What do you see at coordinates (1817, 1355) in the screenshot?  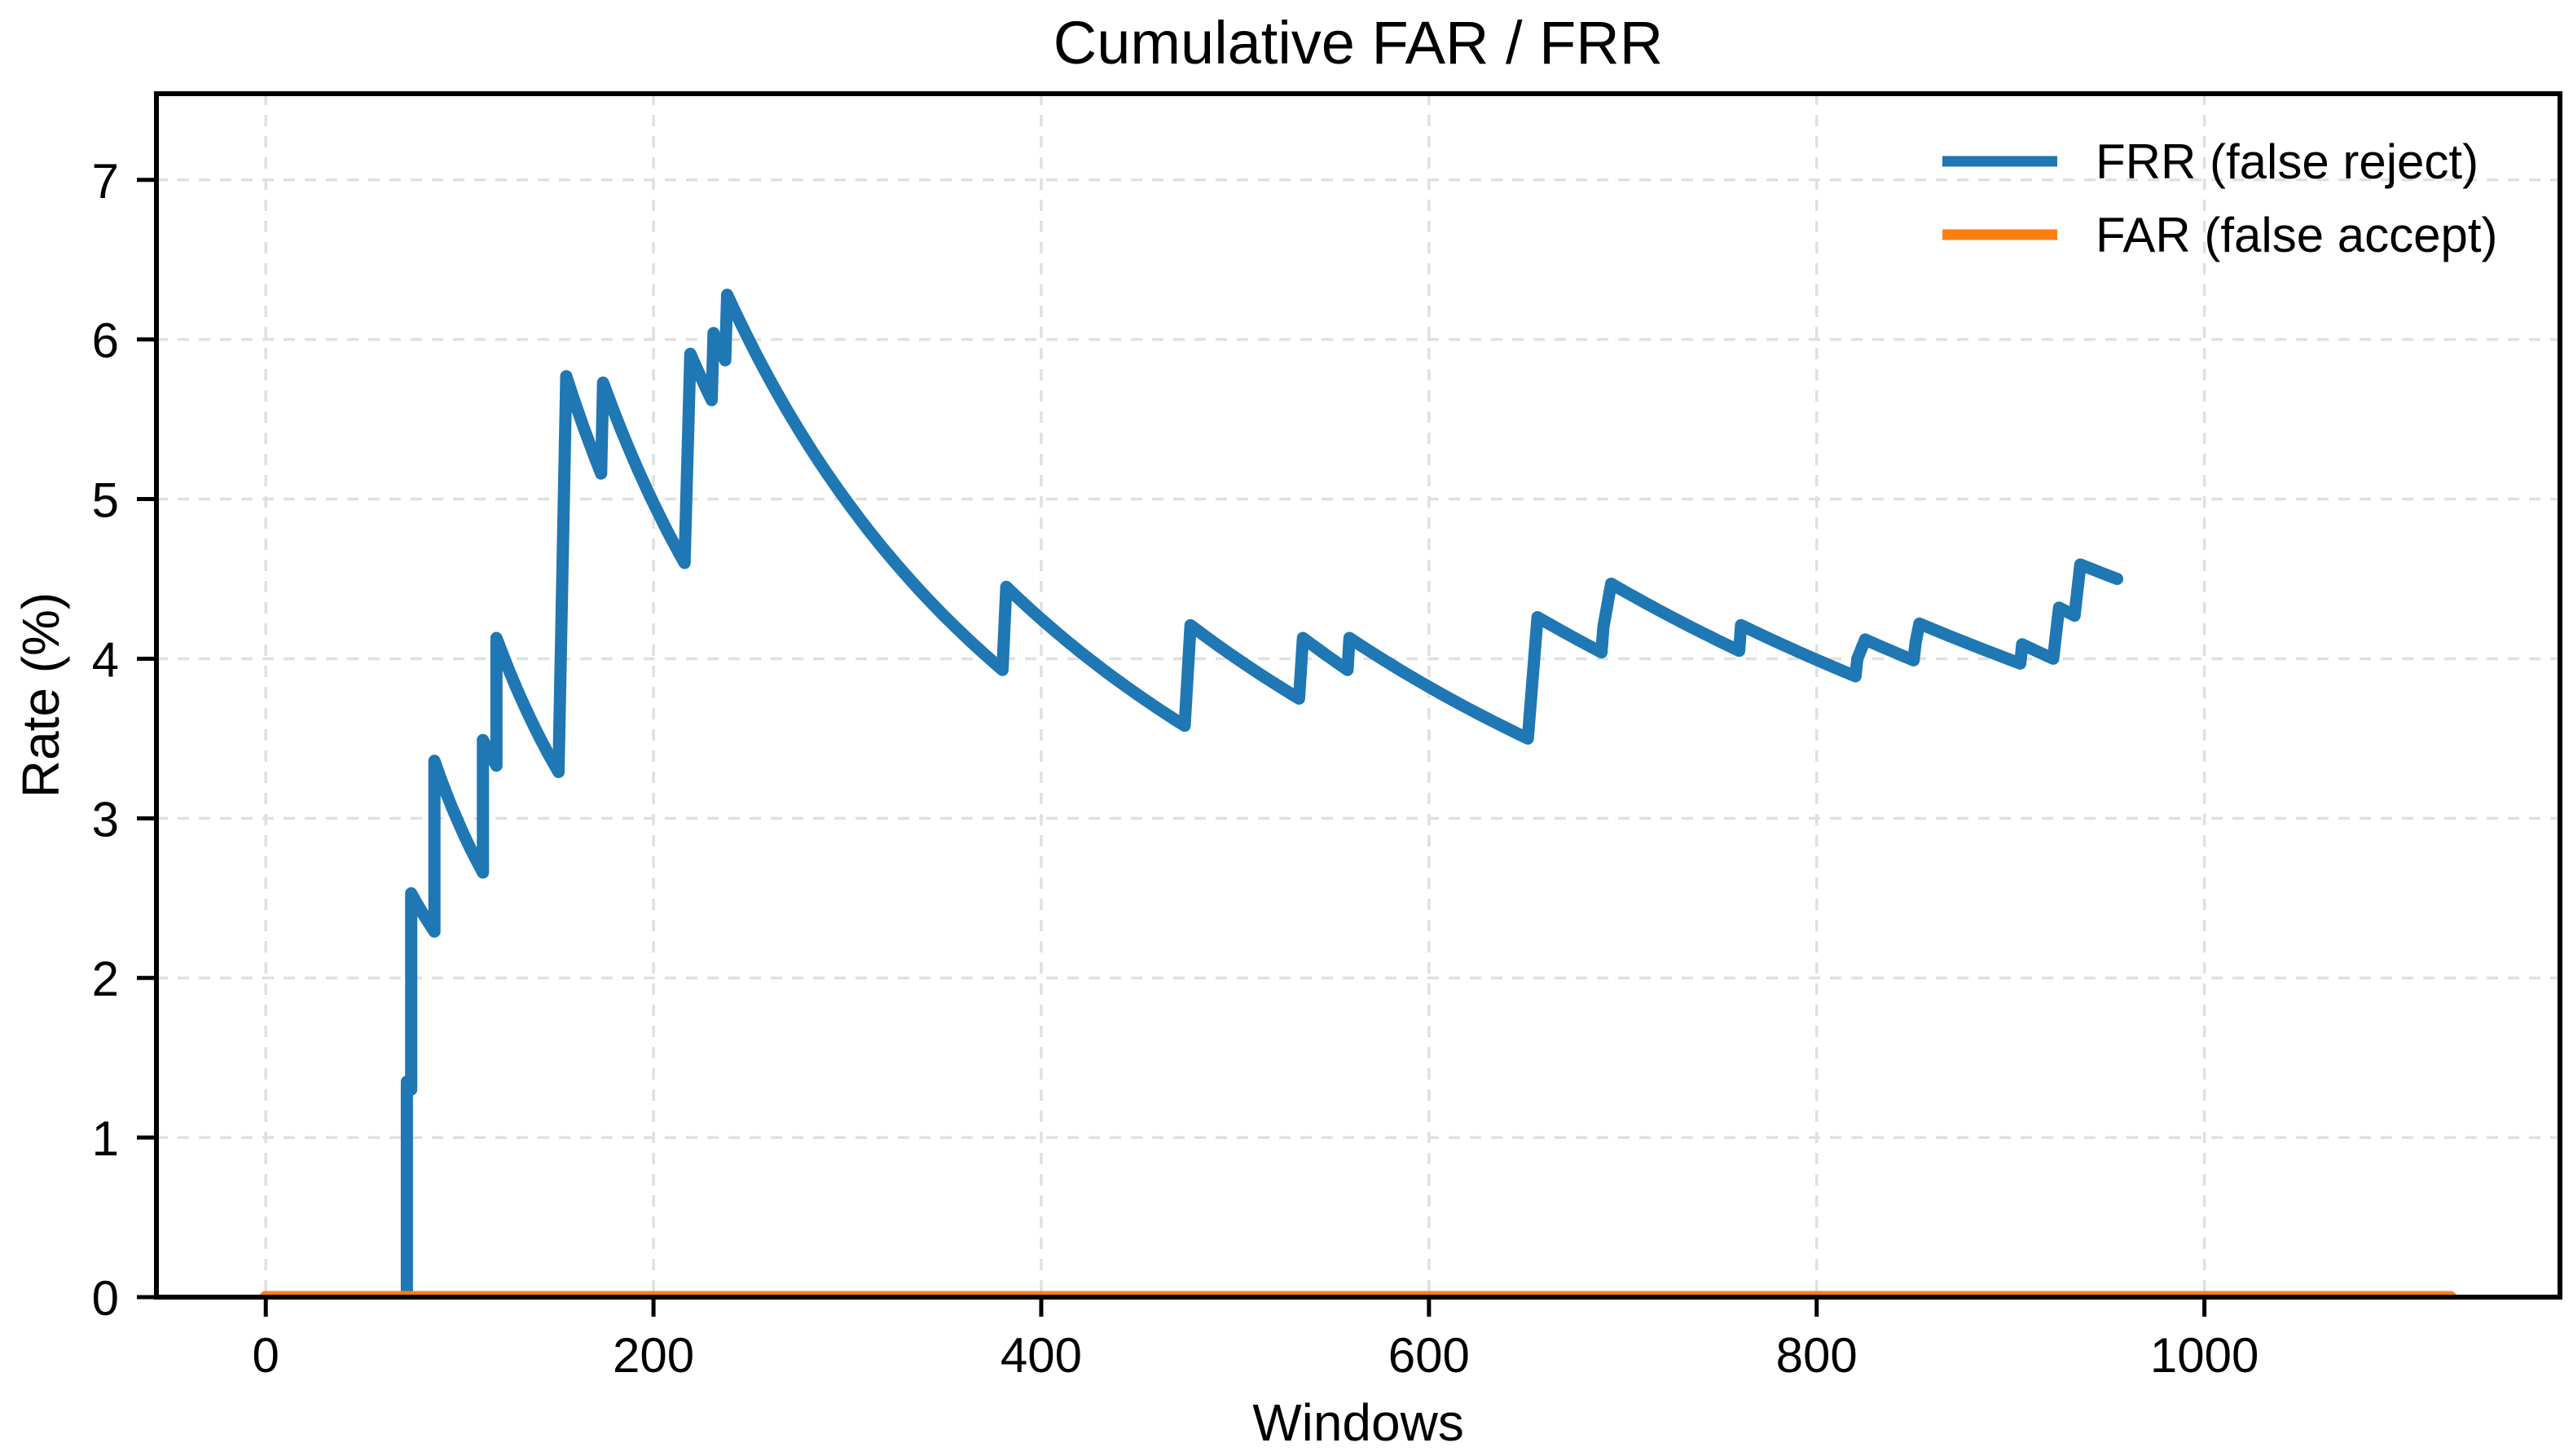 I see `x-tick-label: 800` at bounding box center [1817, 1355].